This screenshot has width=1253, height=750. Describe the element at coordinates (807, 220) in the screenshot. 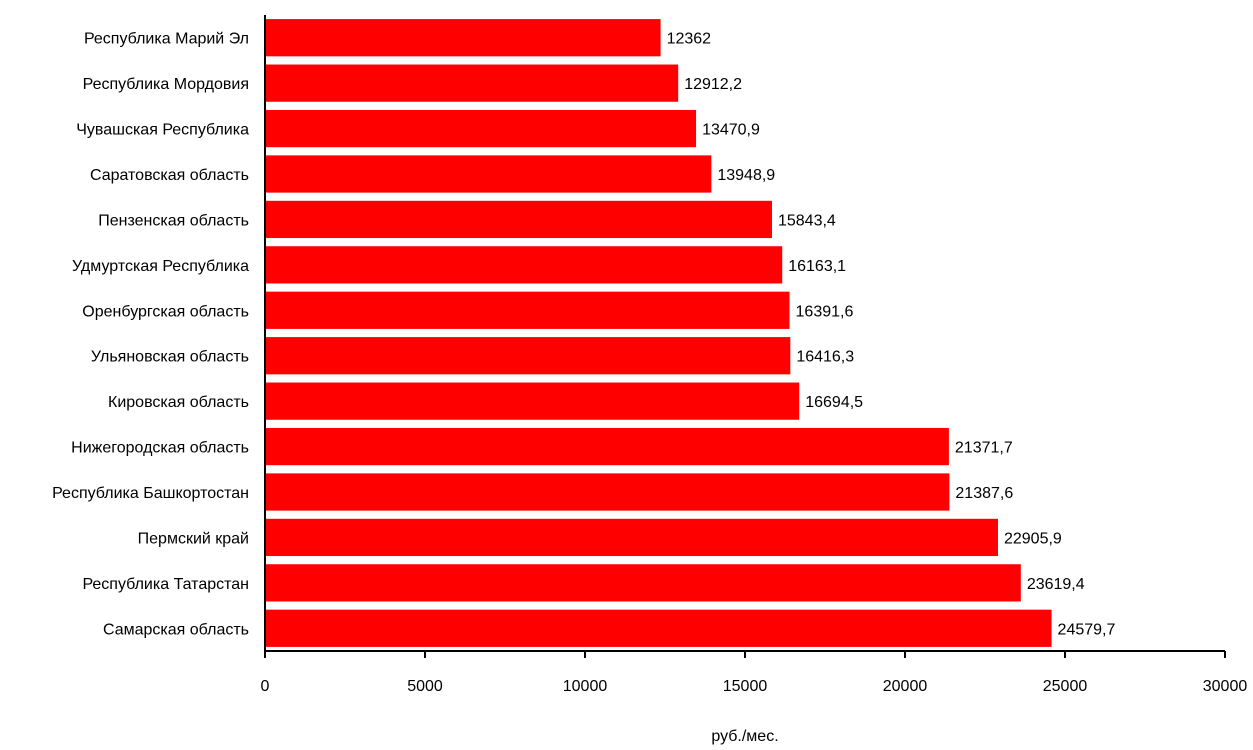

I see `value-label-4: 15843,4` at that location.